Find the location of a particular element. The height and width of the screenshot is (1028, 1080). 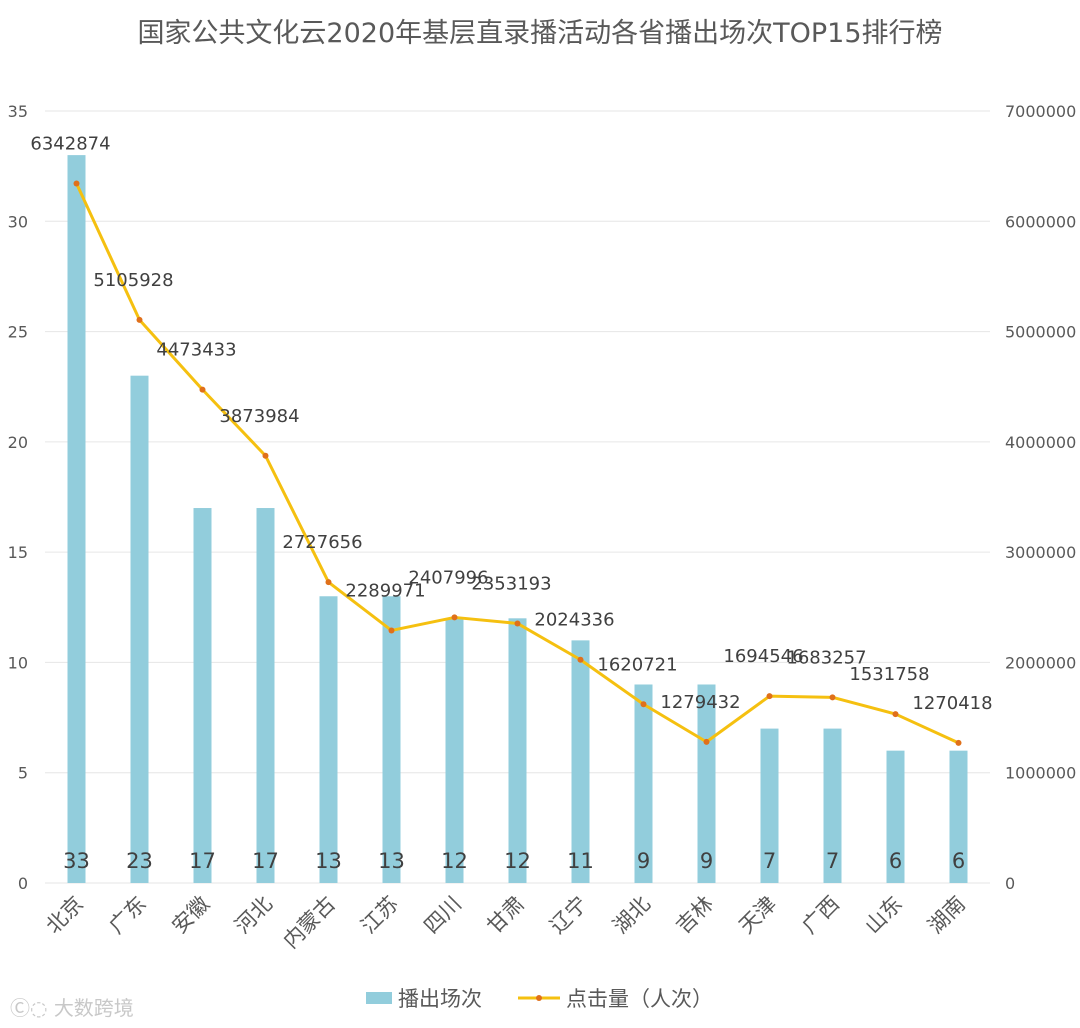

line-value-label: 2024336 is located at coordinates (574, 620).